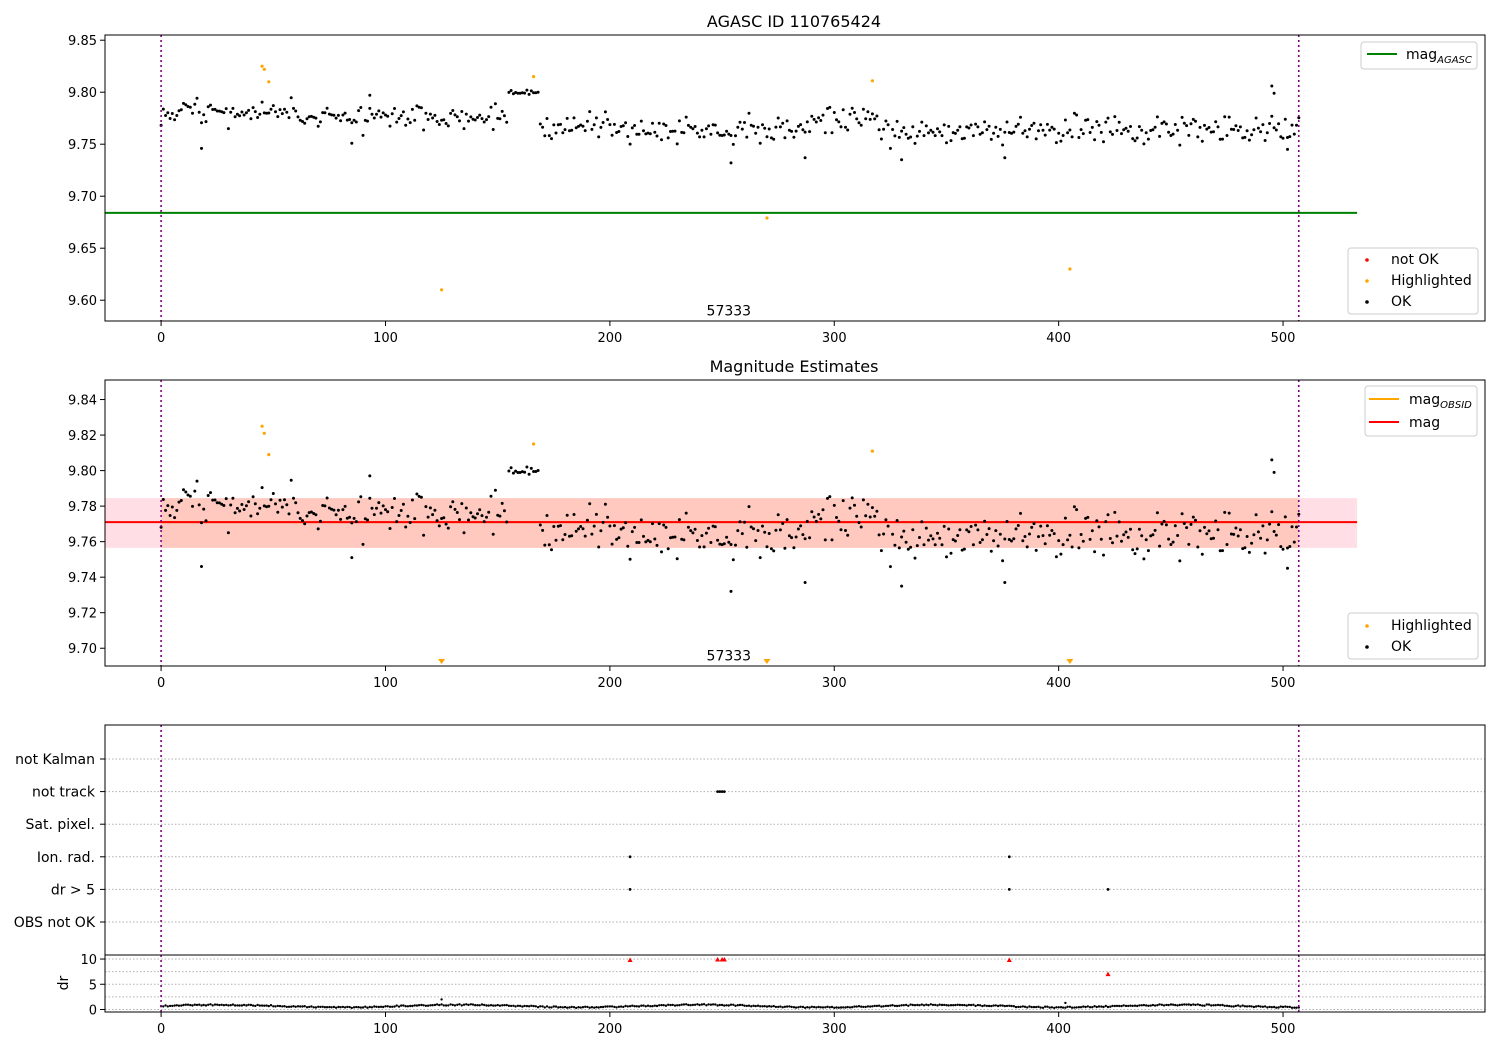  I want to click on flag-point, so click(1009, 857).